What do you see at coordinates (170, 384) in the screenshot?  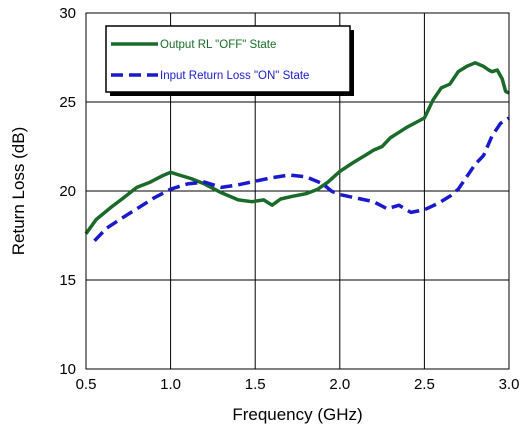 I see `x-tick-label: 1.0` at bounding box center [170, 384].